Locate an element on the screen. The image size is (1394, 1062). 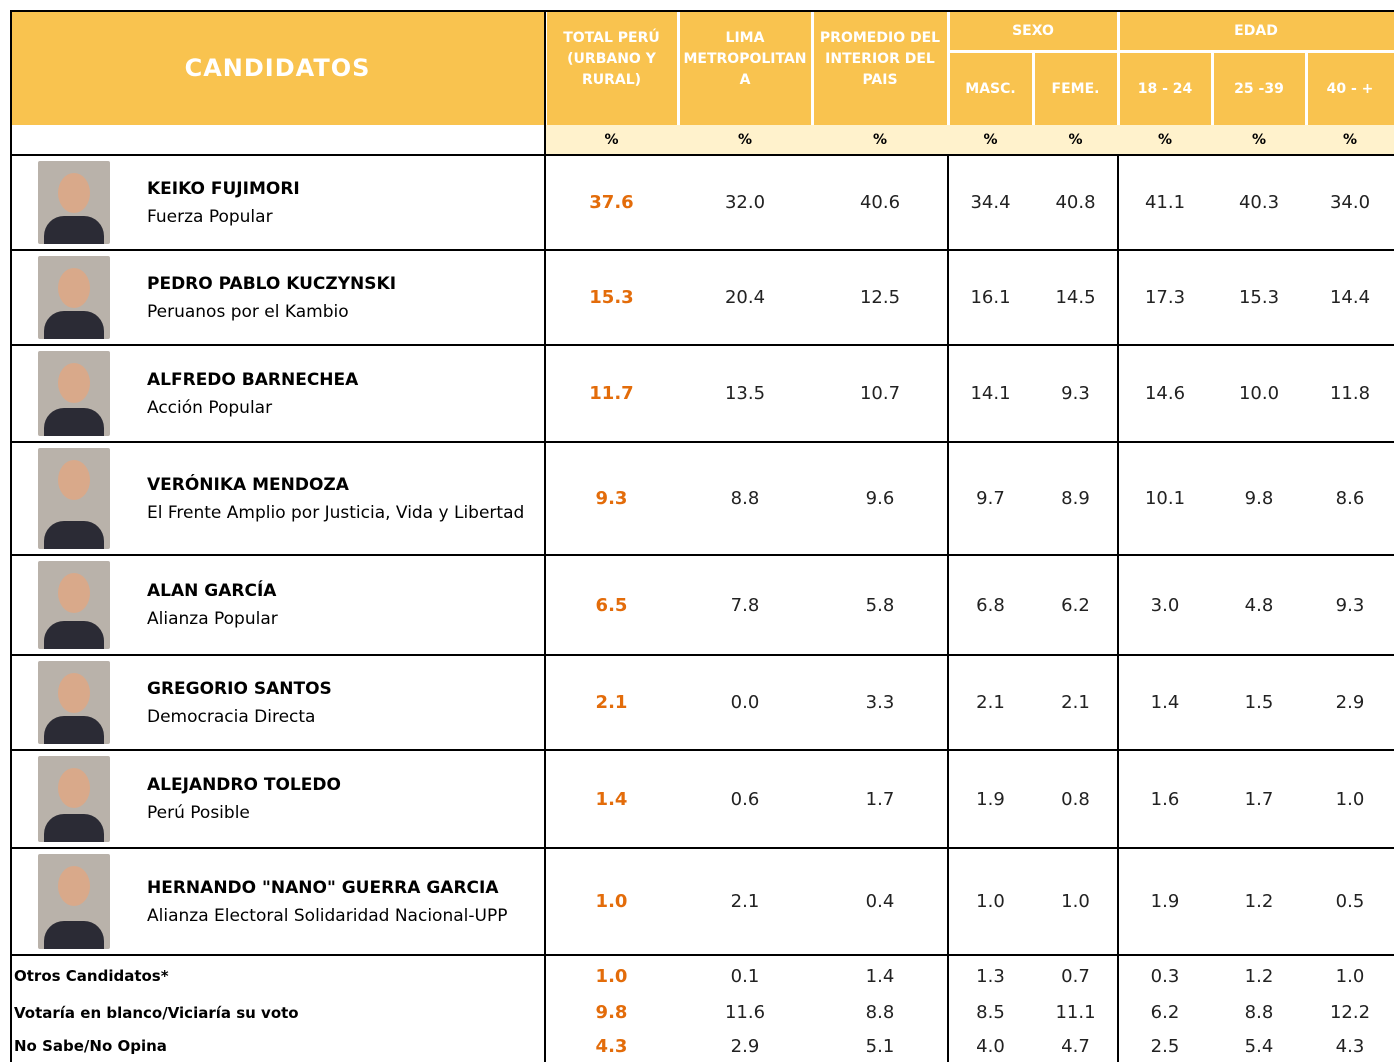
cell-value: 12.2 is located at coordinates (1350, 1012).